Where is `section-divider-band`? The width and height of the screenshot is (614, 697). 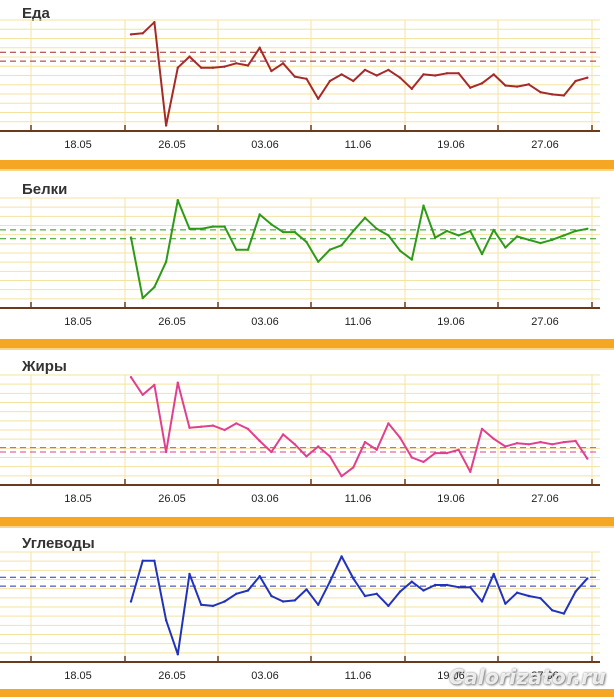
section-divider-band is located at coordinates (307, 693).